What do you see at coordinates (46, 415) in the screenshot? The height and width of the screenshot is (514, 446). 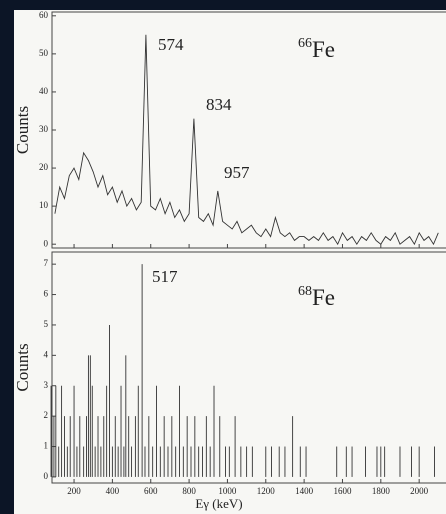 I see `y-tick-label: 2` at bounding box center [46, 415].